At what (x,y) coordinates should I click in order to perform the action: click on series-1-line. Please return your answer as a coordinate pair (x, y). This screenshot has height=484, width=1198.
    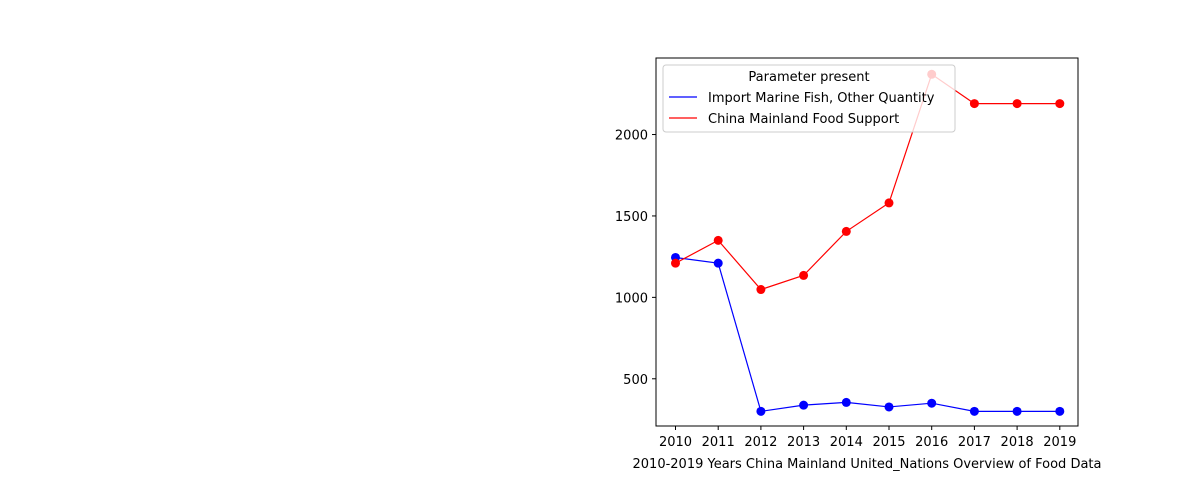
    Looking at the image, I should click on (867, 334).